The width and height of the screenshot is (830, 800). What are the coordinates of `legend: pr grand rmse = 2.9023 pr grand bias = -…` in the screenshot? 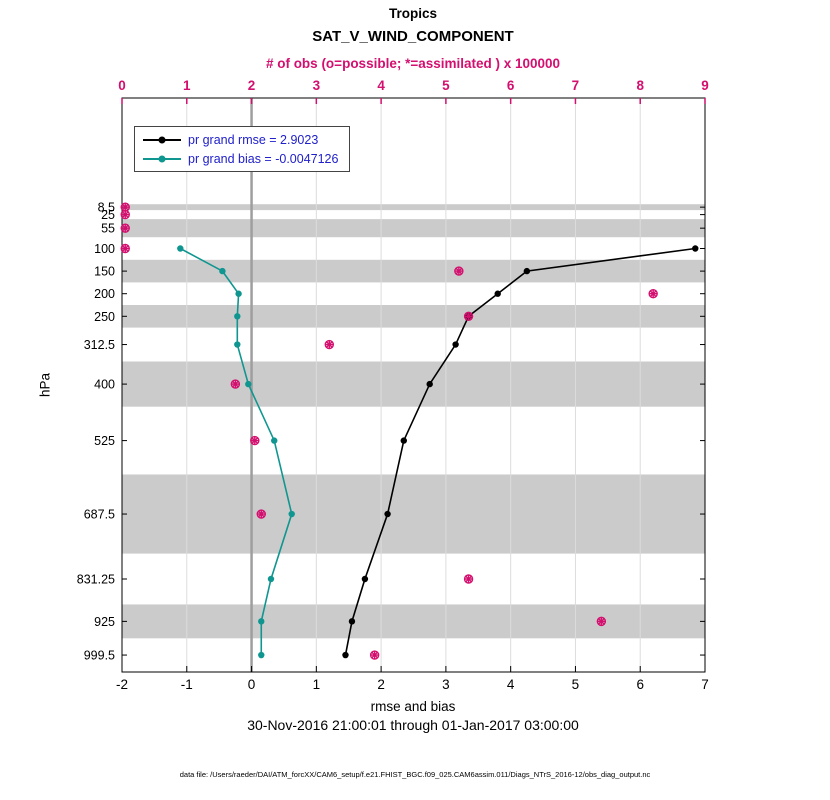 It's located at (242, 149).